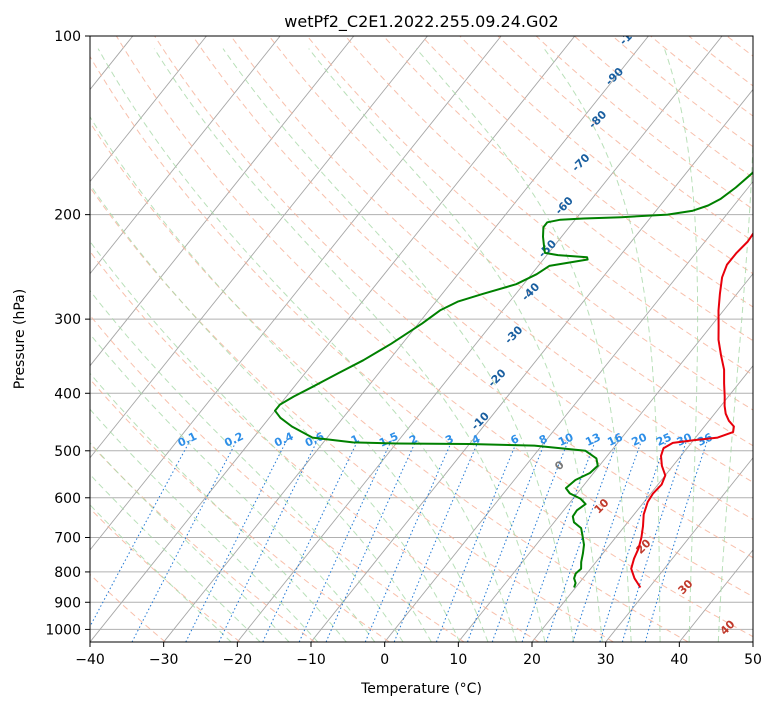 The image size is (775, 708). What do you see at coordinates (640, 439) in the screenshot?
I see `mixing-ratio-label: 20` at bounding box center [640, 439].